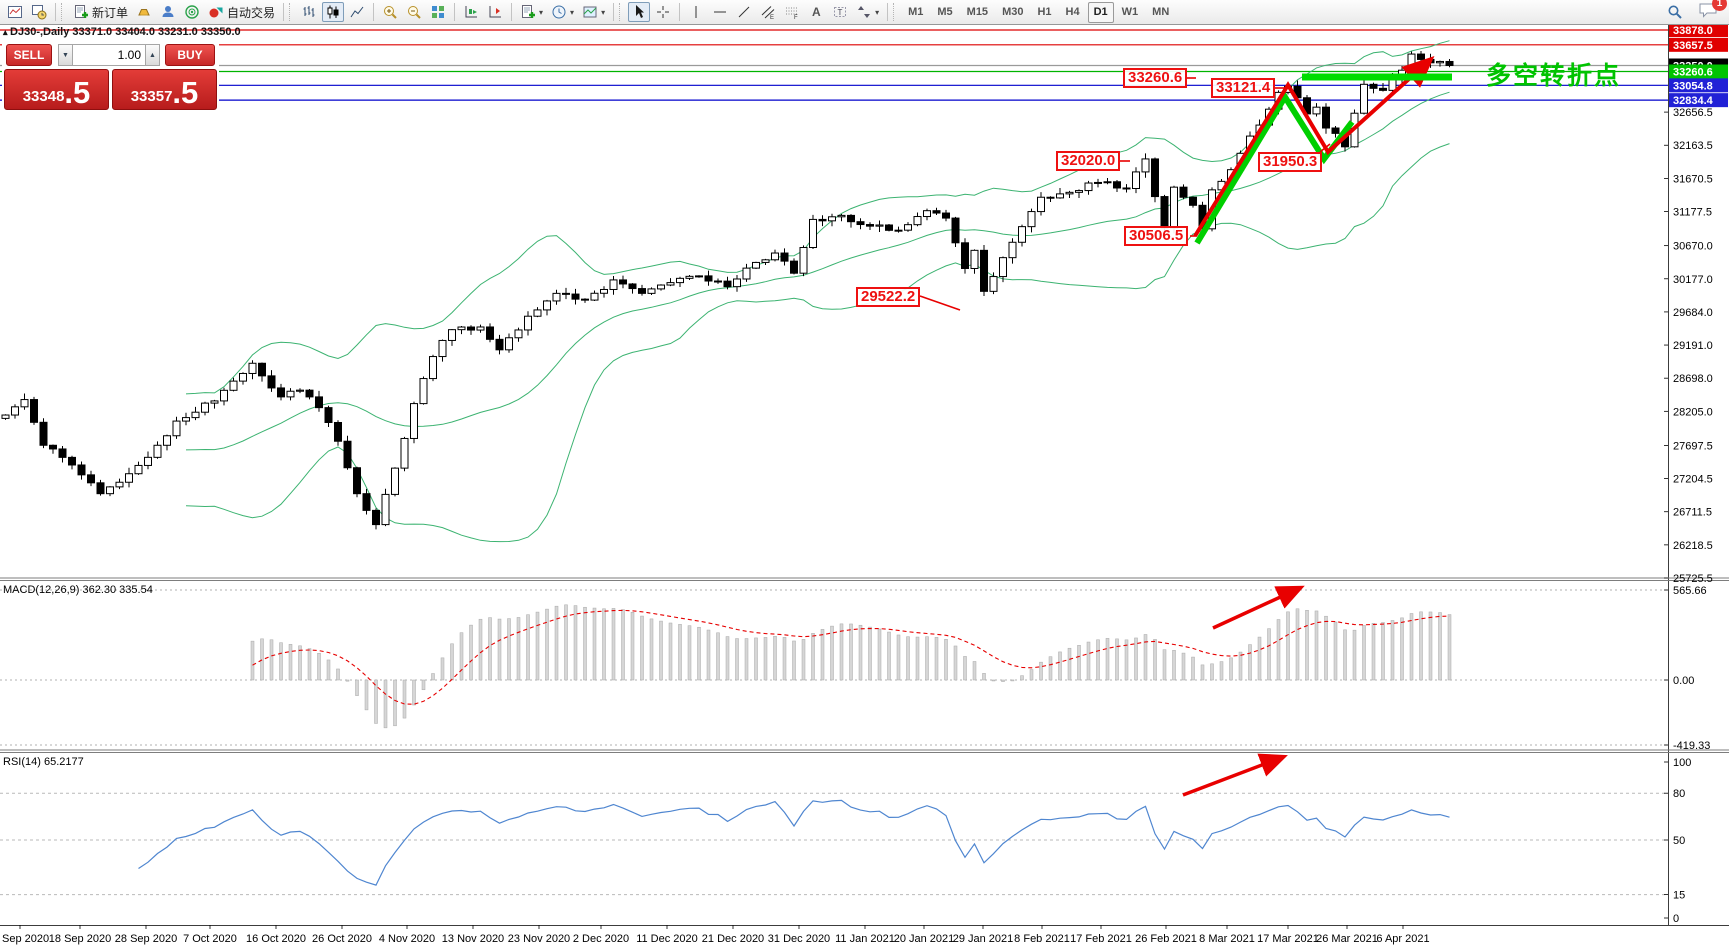 The width and height of the screenshot is (1729, 946). Describe the element at coordinates (1155, 78) in the screenshot. I see `price-annotation-box: 33260.6` at that location.